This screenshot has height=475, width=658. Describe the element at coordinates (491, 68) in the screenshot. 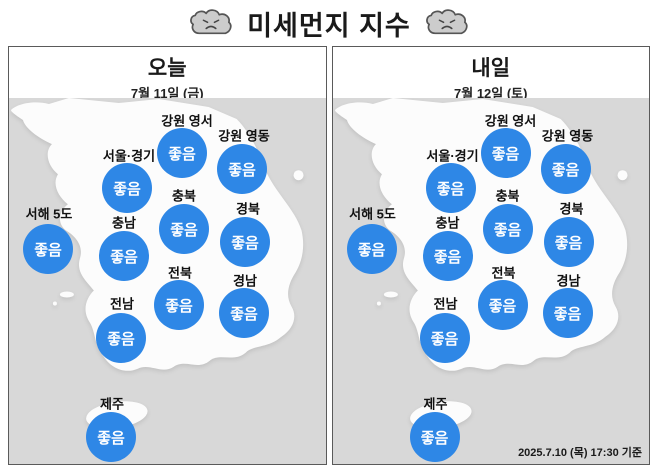

I see `panel-title-tomorrow: 내일` at that location.